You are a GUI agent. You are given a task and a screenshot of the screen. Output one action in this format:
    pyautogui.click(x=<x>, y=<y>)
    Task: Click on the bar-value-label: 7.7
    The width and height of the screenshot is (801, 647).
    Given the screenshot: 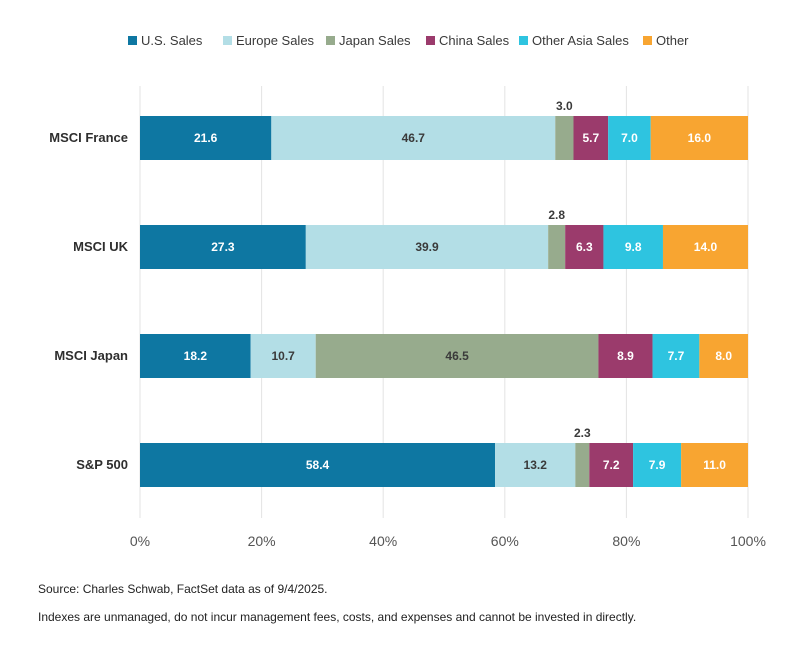 What is the action you would take?
    pyautogui.click(x=676, y=356)
    